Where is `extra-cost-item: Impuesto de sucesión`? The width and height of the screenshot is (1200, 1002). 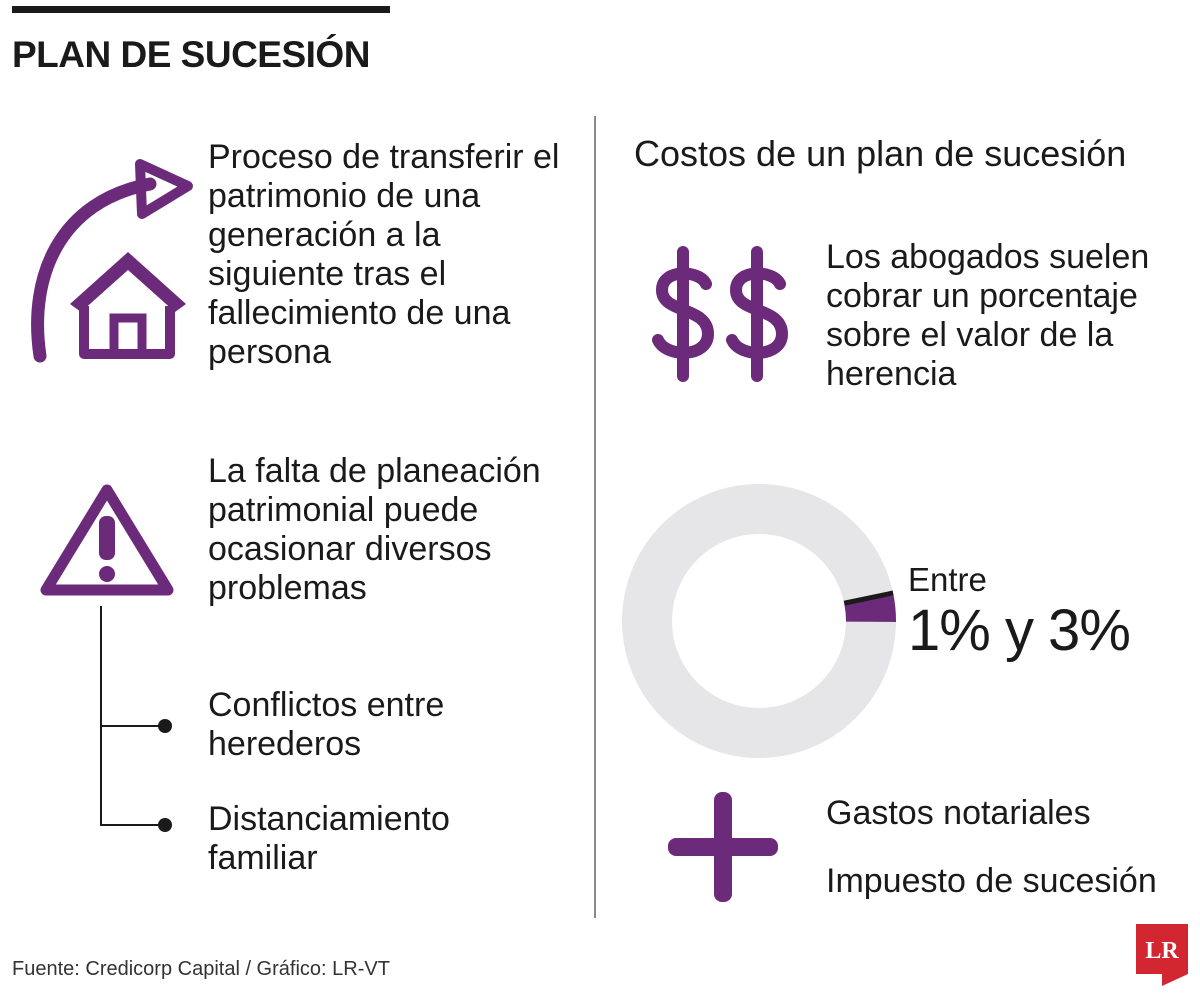 extra-cost-item: Impuesto de sucesión is located at coordinates (991, 881).